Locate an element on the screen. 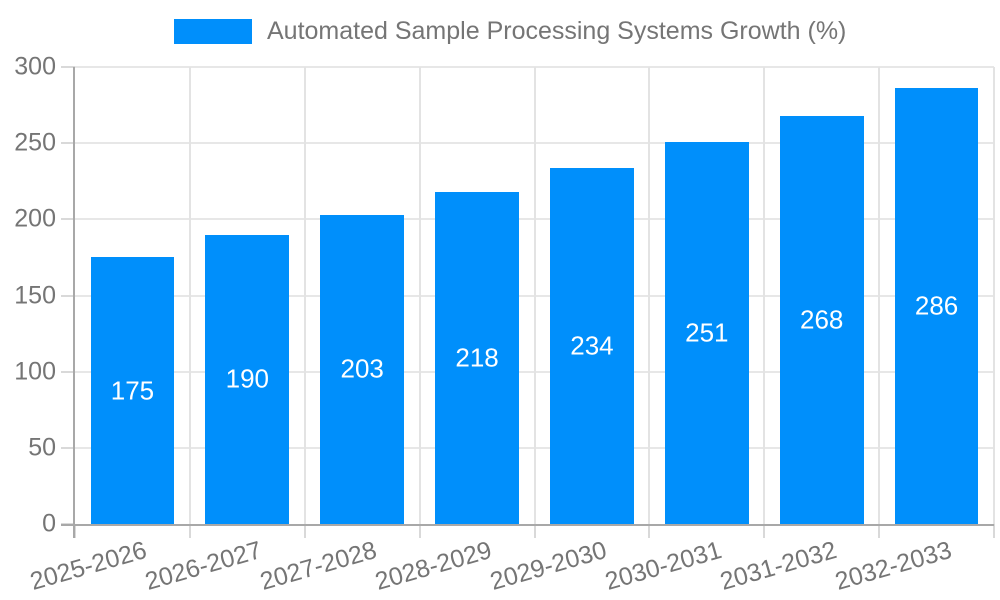 The image size is (1000, 600). x-tick-label: 2028-2029 is located at coordinates (433, 566).